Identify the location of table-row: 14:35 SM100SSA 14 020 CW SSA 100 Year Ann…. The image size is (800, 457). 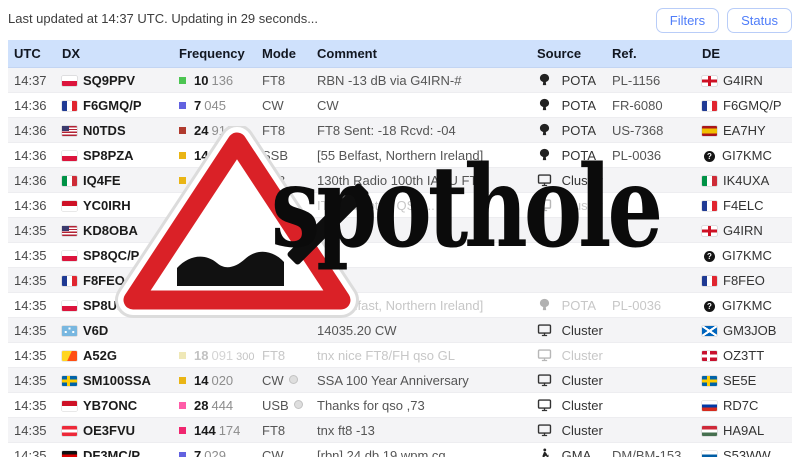
(400, 380).